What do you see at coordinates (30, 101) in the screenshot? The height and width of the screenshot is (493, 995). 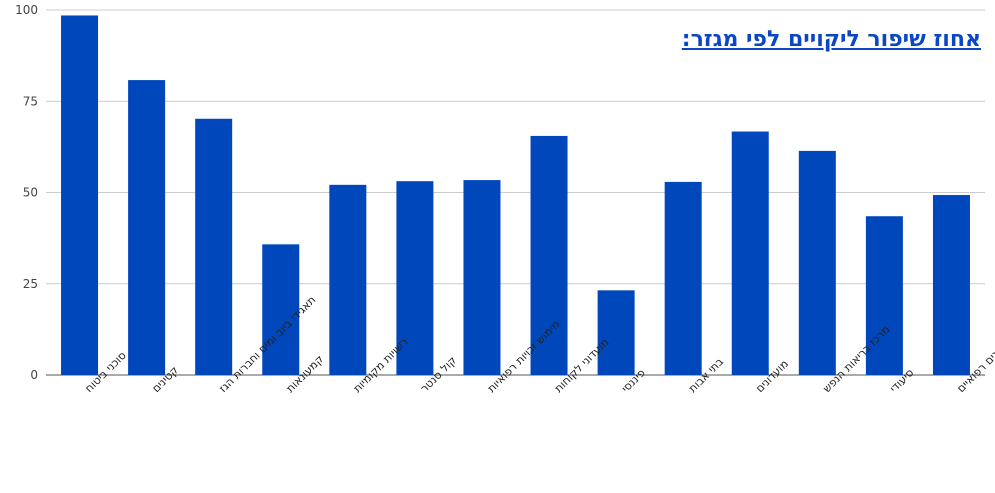 I see `y-tick-label: 75` at bounding box center [30, 101].